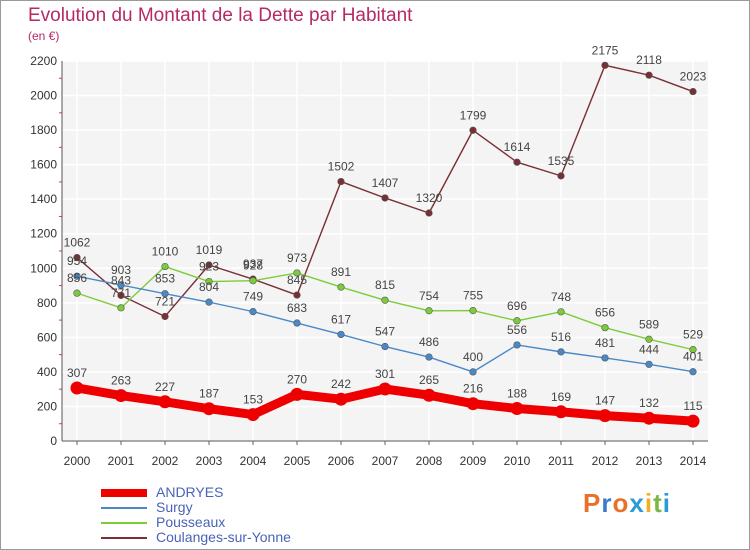 The height and width of the screenshot is (550, 750). What do you see at coordinates (253, 297) in the screenshot?
I see `data-label: 749` at bounding box center [253, 297].